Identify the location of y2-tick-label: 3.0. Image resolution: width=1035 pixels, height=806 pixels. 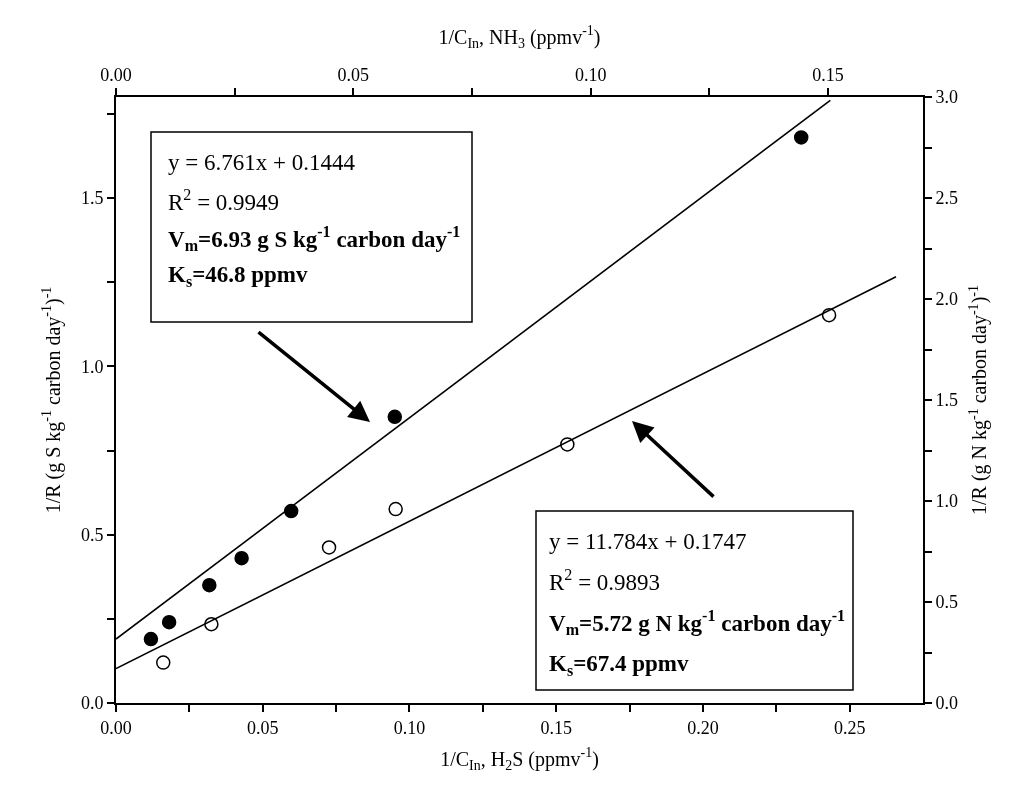
(947, 97).